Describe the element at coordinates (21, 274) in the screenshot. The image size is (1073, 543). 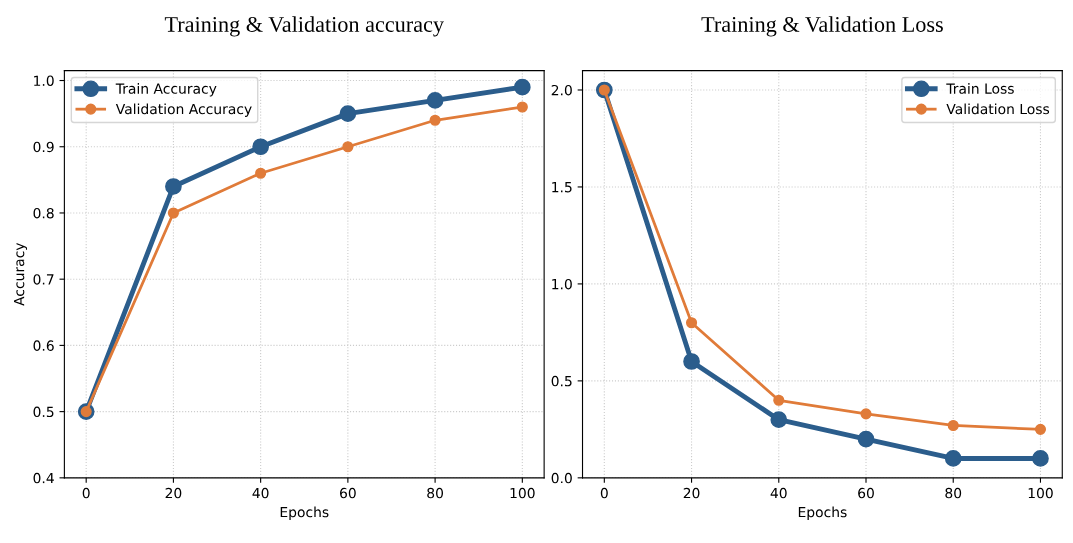
I see `y-axis-title: Accuracy` at that location.